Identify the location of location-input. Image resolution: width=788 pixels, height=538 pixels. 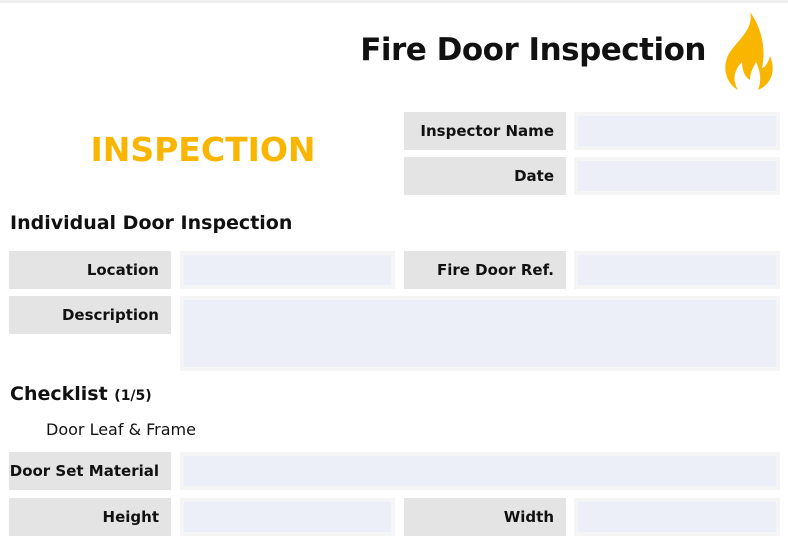
(287, 270).